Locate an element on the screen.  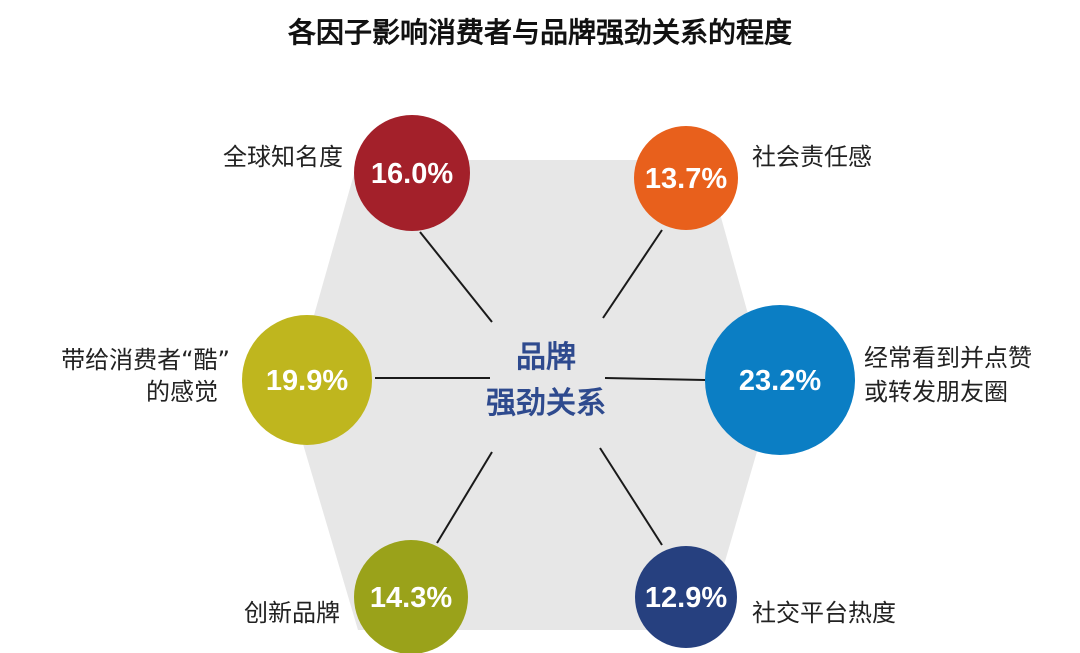
spoke-likes-shares is located at coordinates (655, 379).